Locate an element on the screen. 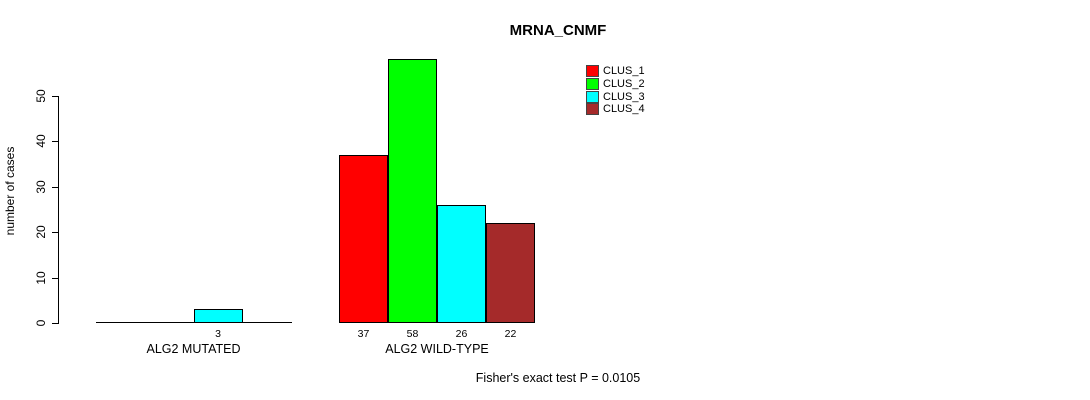  y-tick-label: 50 is located at coordinates (41, 95).